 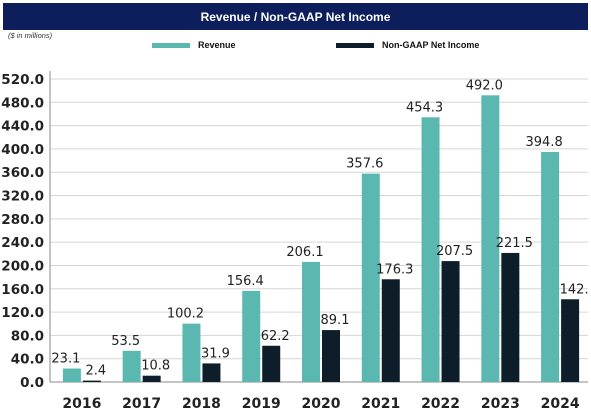 What do you see at coordinates (65, 359) in the screenshot?
I see `revenue-data-label: 23.1` at bounding box center [65, 359].